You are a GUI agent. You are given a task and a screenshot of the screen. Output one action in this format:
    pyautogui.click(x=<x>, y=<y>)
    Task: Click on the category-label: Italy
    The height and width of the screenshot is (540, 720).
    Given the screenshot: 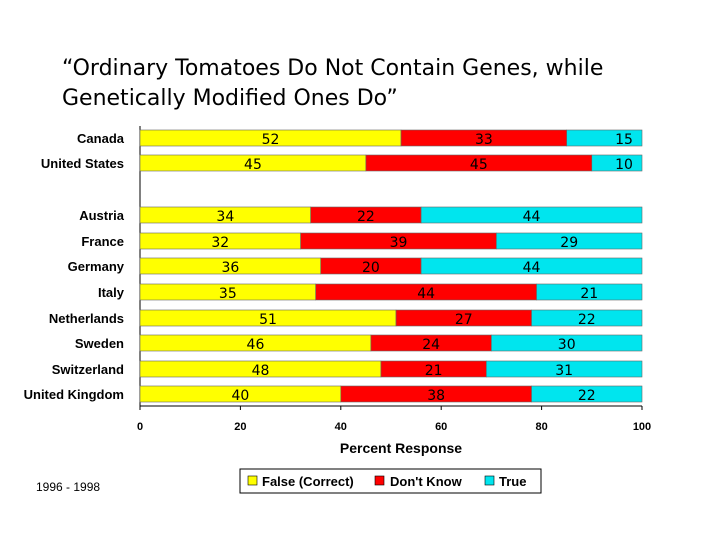 What is the action you would take?
    pyautogui.click(x=111, y=292)
    